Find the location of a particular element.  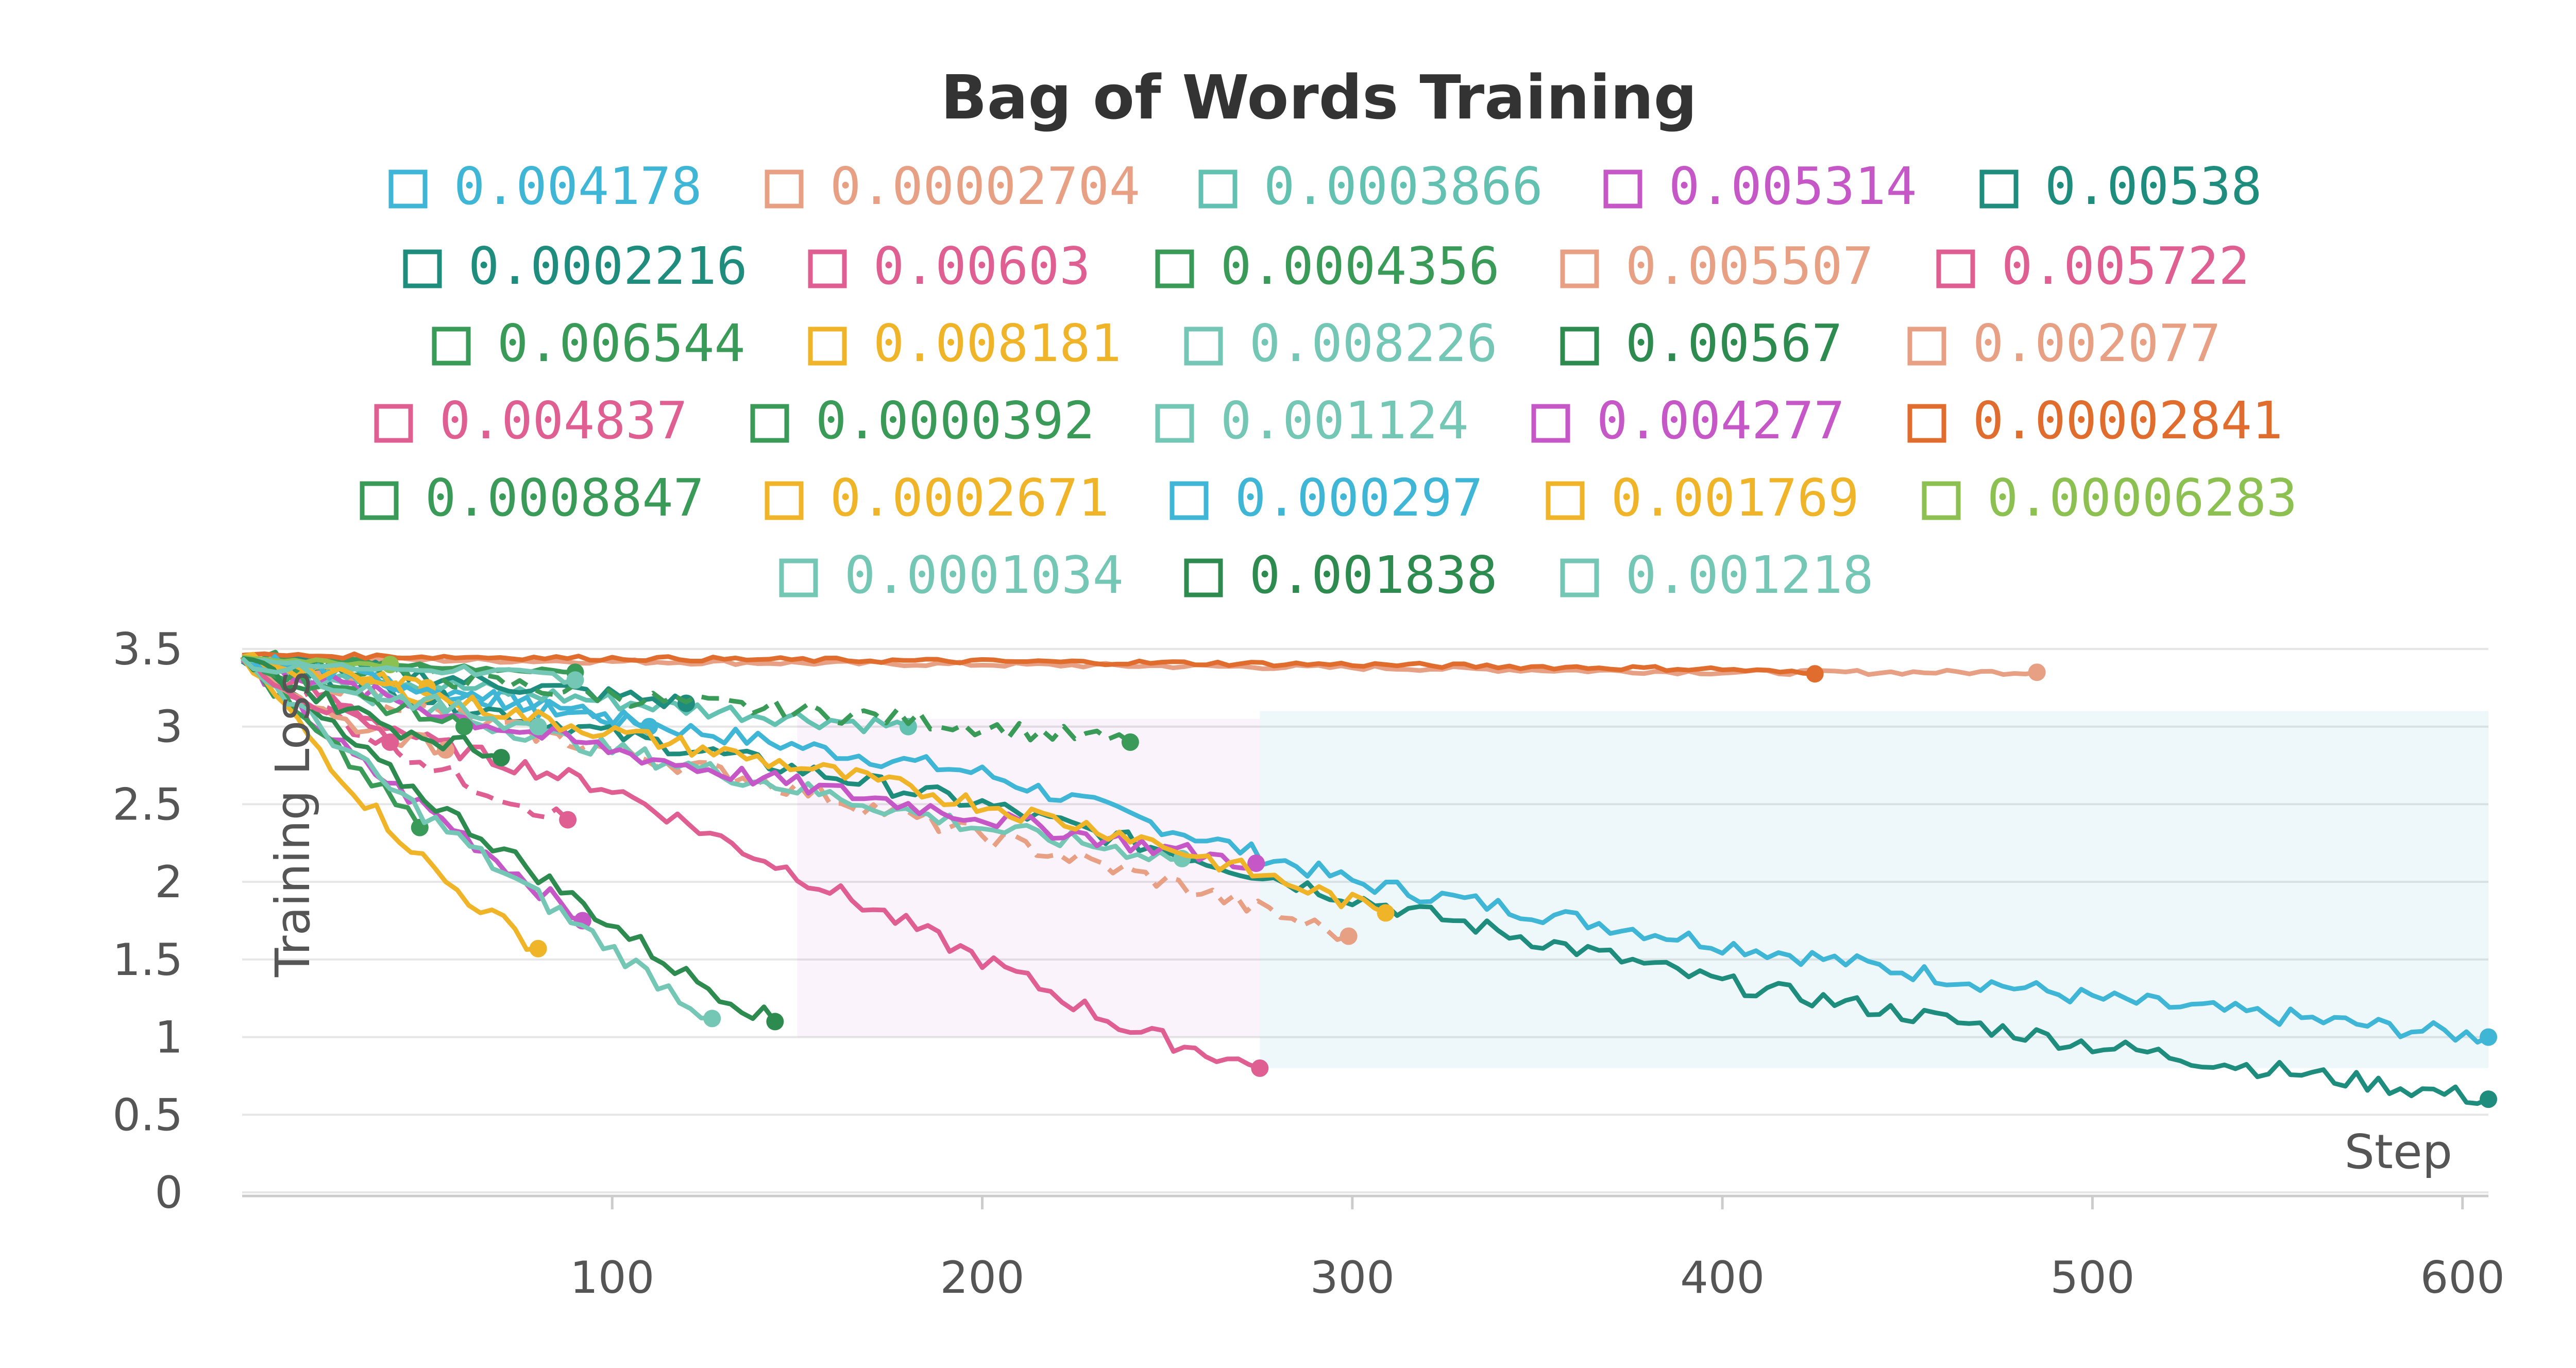

band-0.004178 is located at coordinates (1874, 889).